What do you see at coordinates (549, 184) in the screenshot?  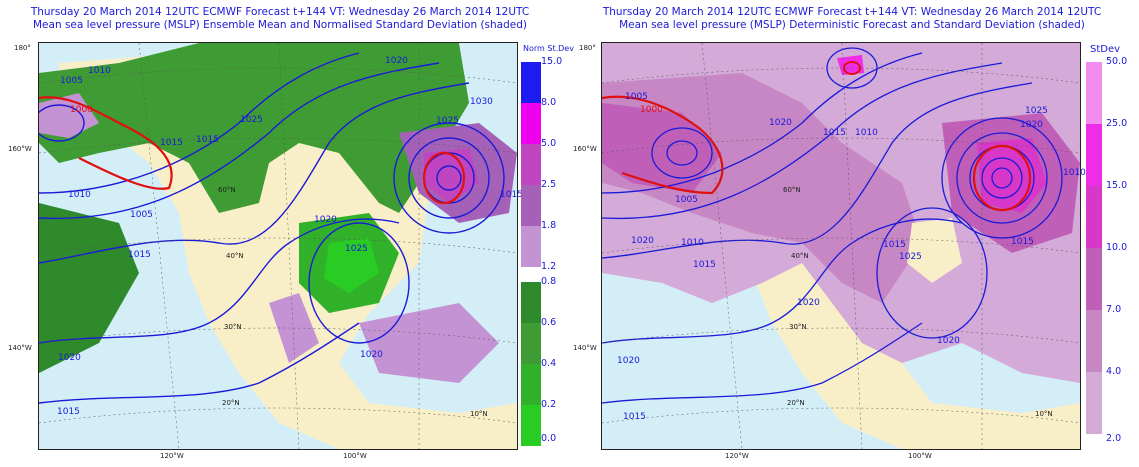 I see `legend-tick: 2.5` at bounding box center [549, 184].